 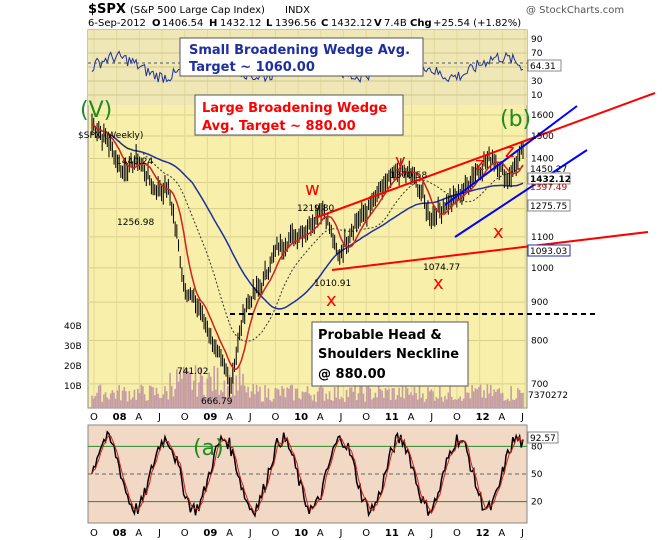 What do you see at coordinates (537, 54) in the screenshot?
I see `rsi-tick-label: 70` at bounding box center [537, 54].